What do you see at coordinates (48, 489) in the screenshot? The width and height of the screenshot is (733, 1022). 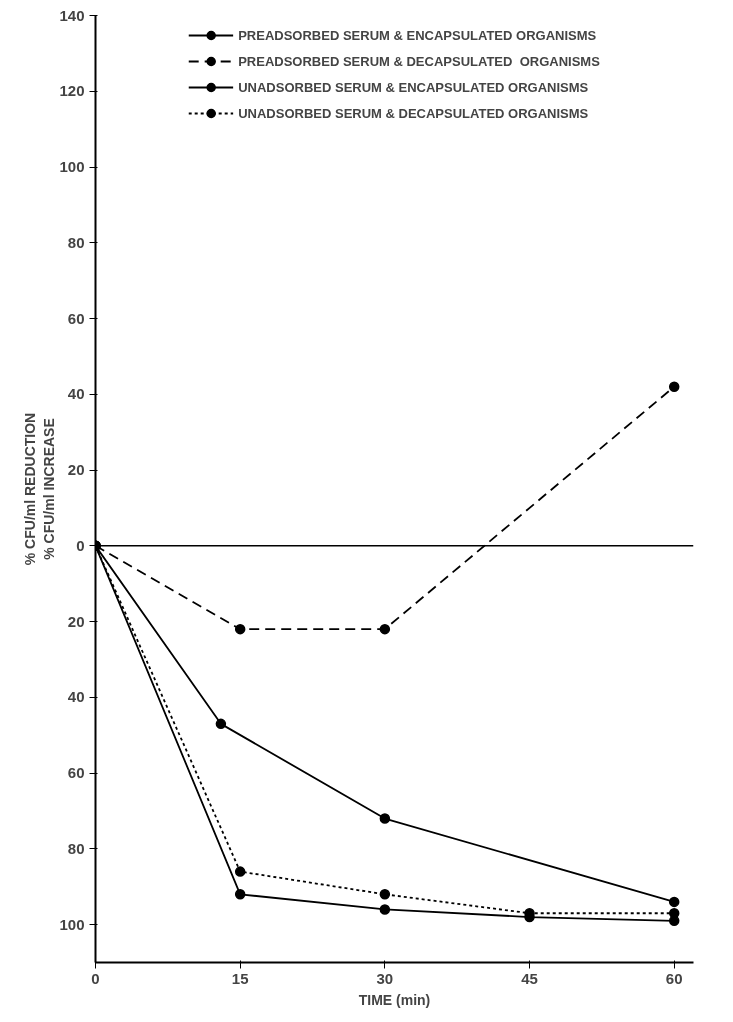 I see `y-axis-title: % CFU/ml INCREASE` at bounding box center [48, 489].